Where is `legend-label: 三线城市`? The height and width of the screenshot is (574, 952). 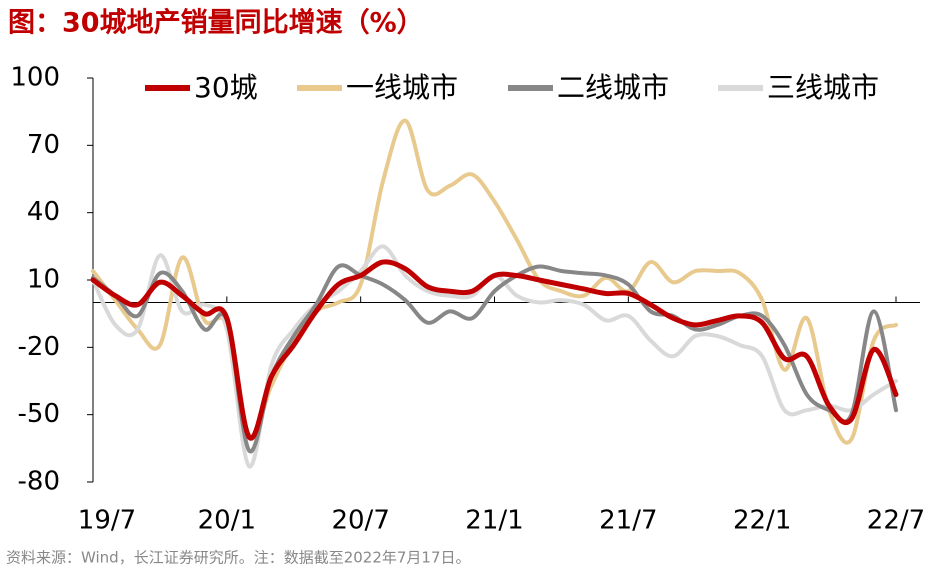
legend-label: 三线城市 is located at coordinates (823, 87).